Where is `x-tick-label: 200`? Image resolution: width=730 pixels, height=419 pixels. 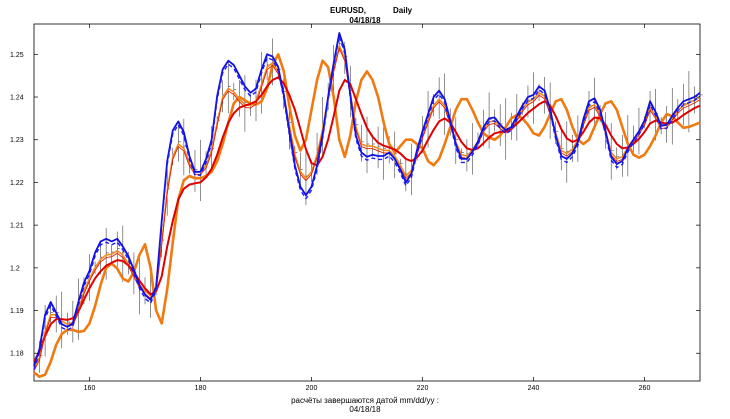
x-tick-label: 200 is located at coordinates (312, 388).